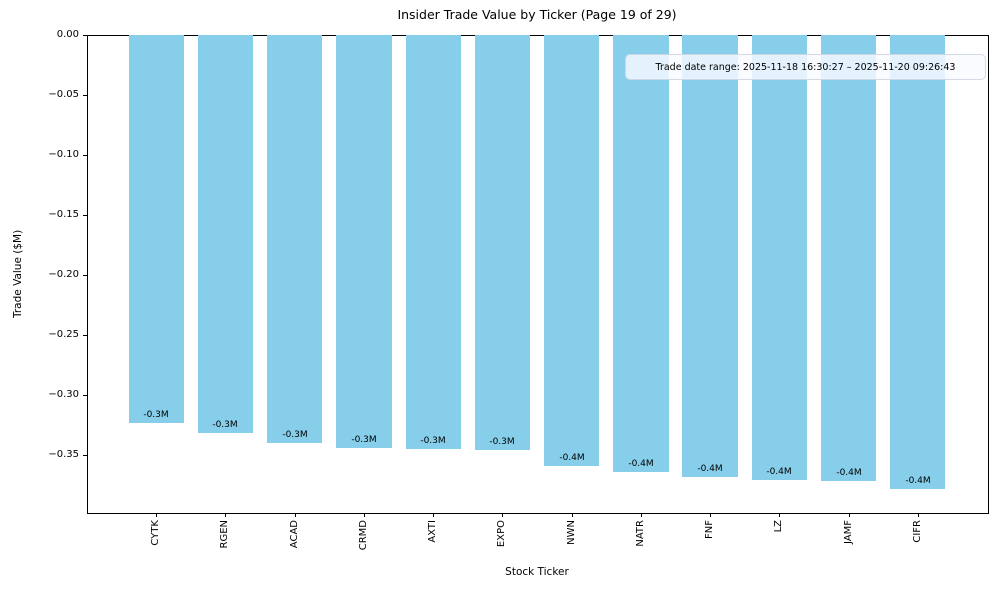  Describe the element at coordinates (155, 533) in the screenshot. I see `x-tick-label-cytk: CYTK` at that location.